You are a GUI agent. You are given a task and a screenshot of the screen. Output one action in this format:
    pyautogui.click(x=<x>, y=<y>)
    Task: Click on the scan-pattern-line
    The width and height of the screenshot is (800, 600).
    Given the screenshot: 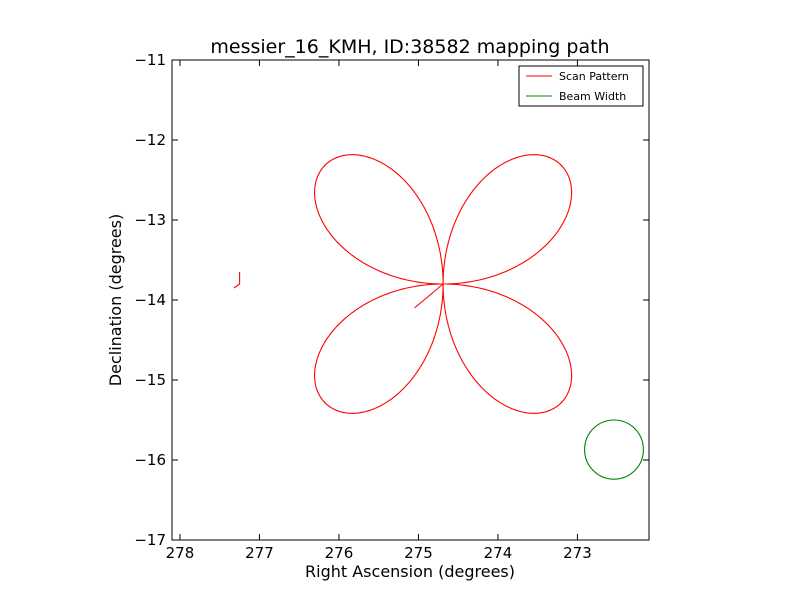 What is the action you would take?
    pyautogui.click(x=443, y=284)
    